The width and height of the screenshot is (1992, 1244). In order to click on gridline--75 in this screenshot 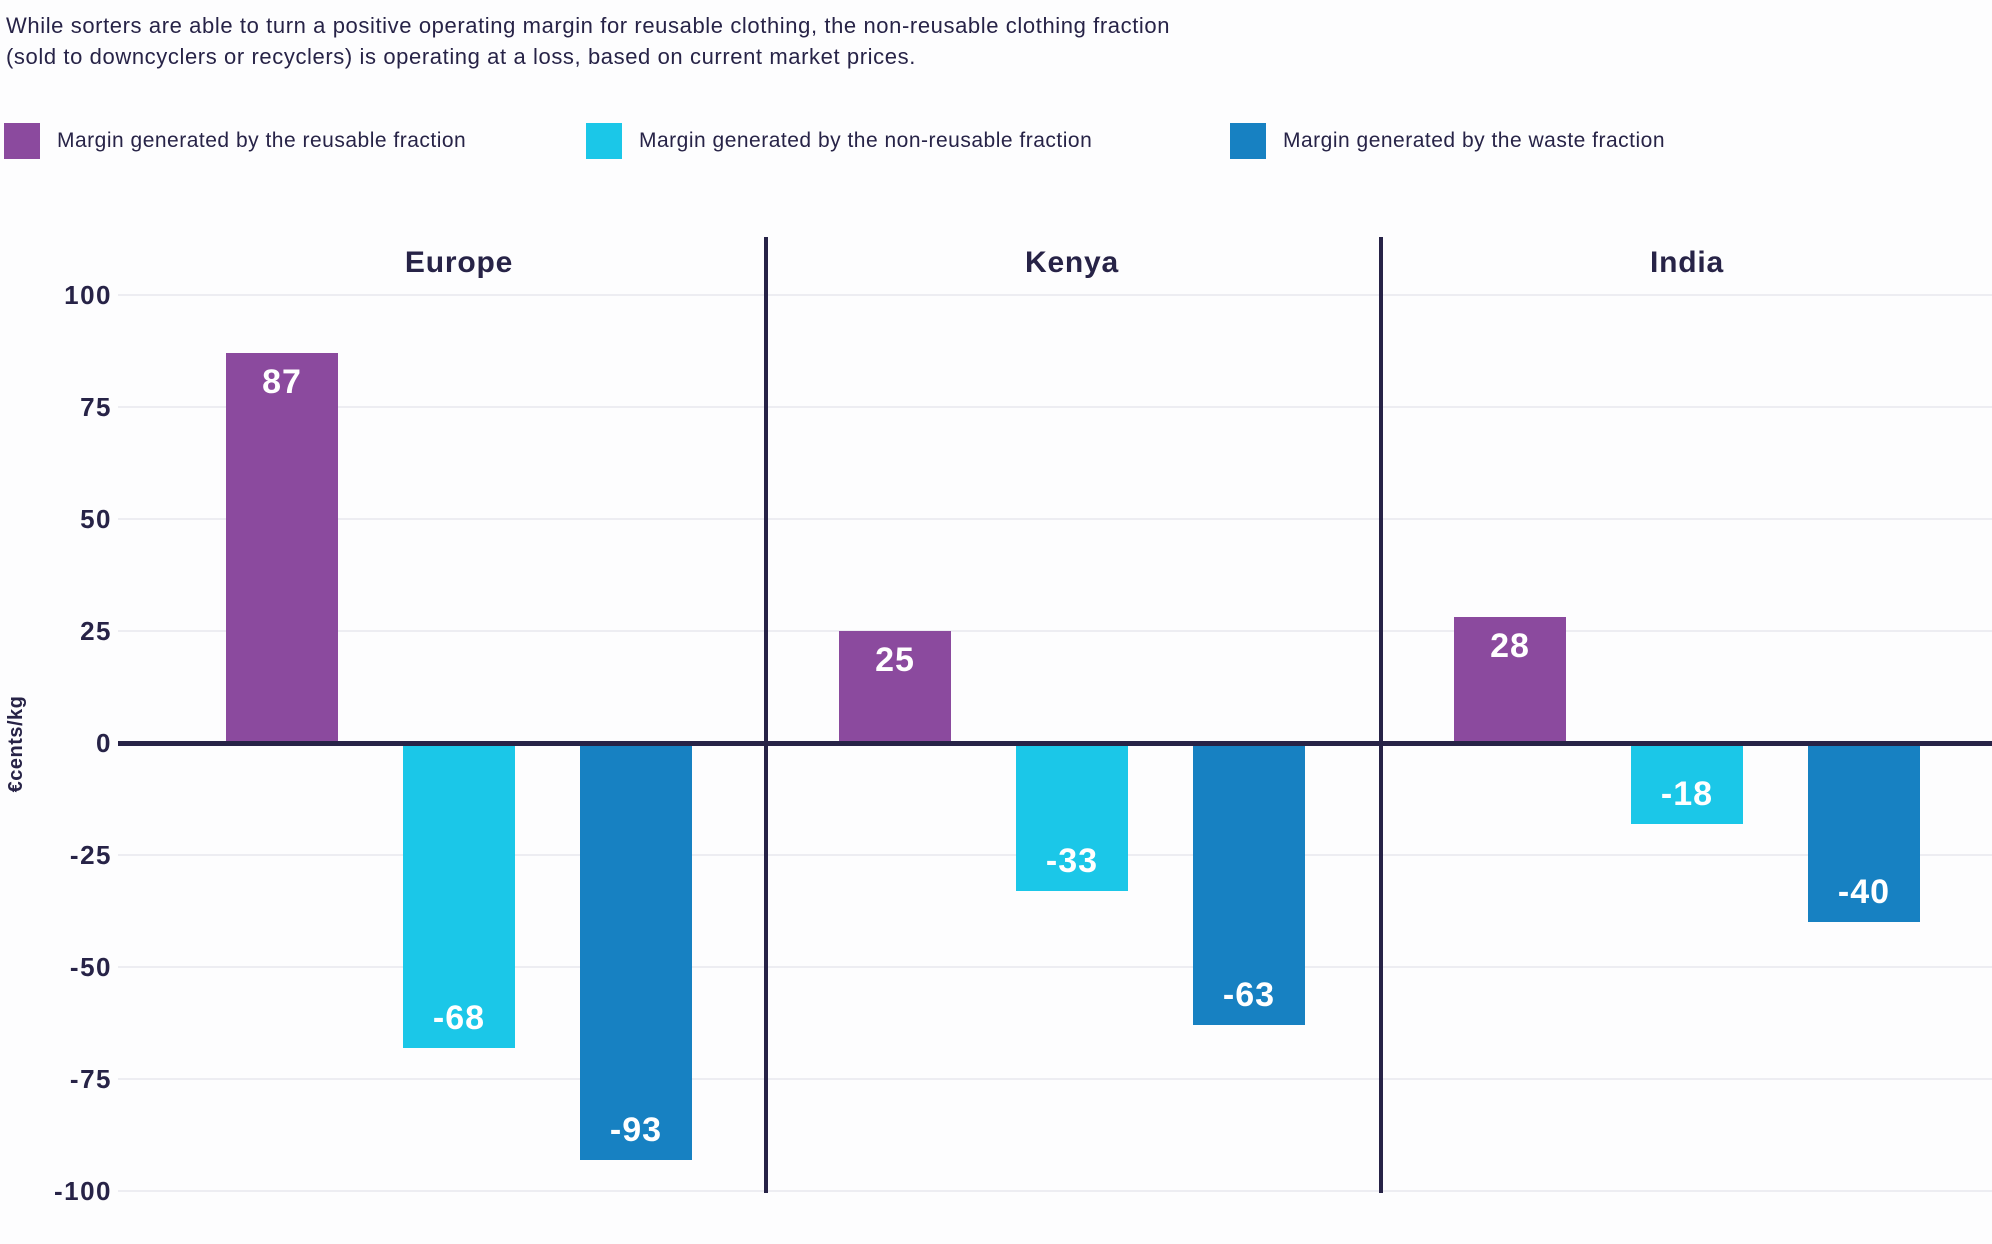, I will do `click(1055, 1079)`.